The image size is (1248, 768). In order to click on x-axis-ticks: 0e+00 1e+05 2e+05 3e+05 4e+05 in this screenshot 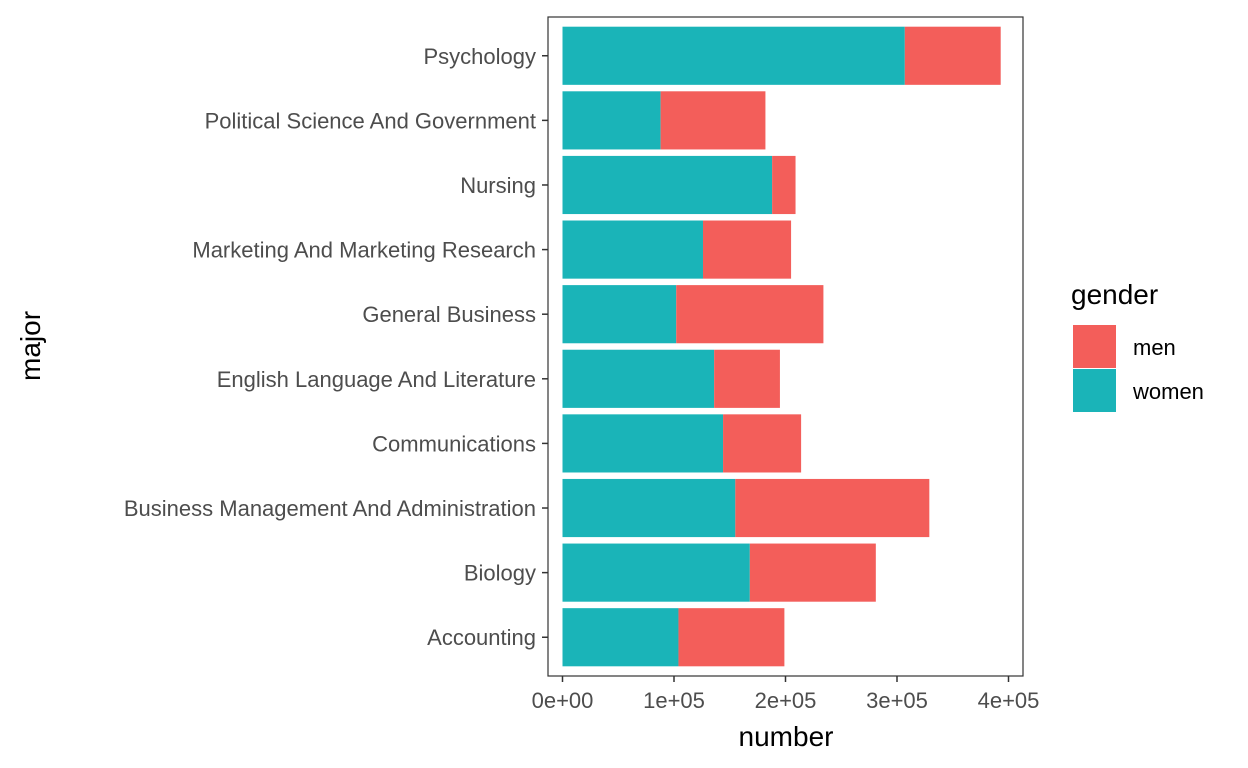, I will do `click(786, 694)`.